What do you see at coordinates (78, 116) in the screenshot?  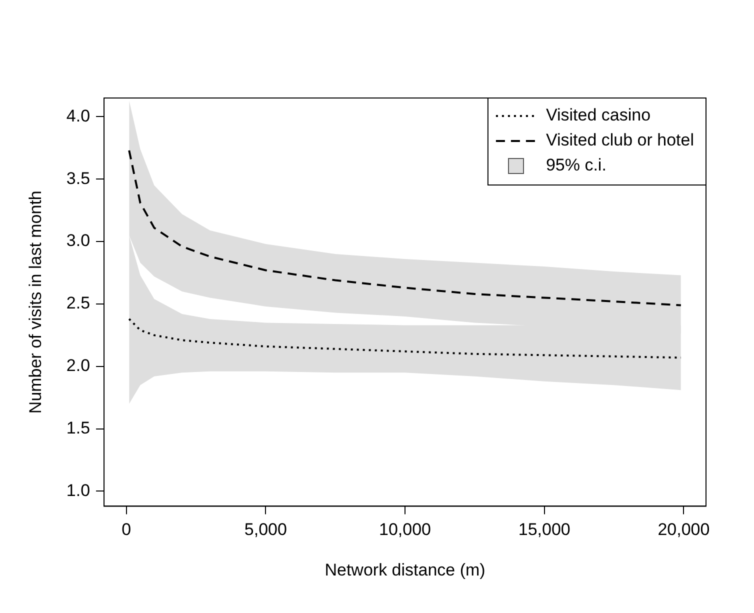 I see `y-tick-label: 4.0` at bounding box center [78, 116].